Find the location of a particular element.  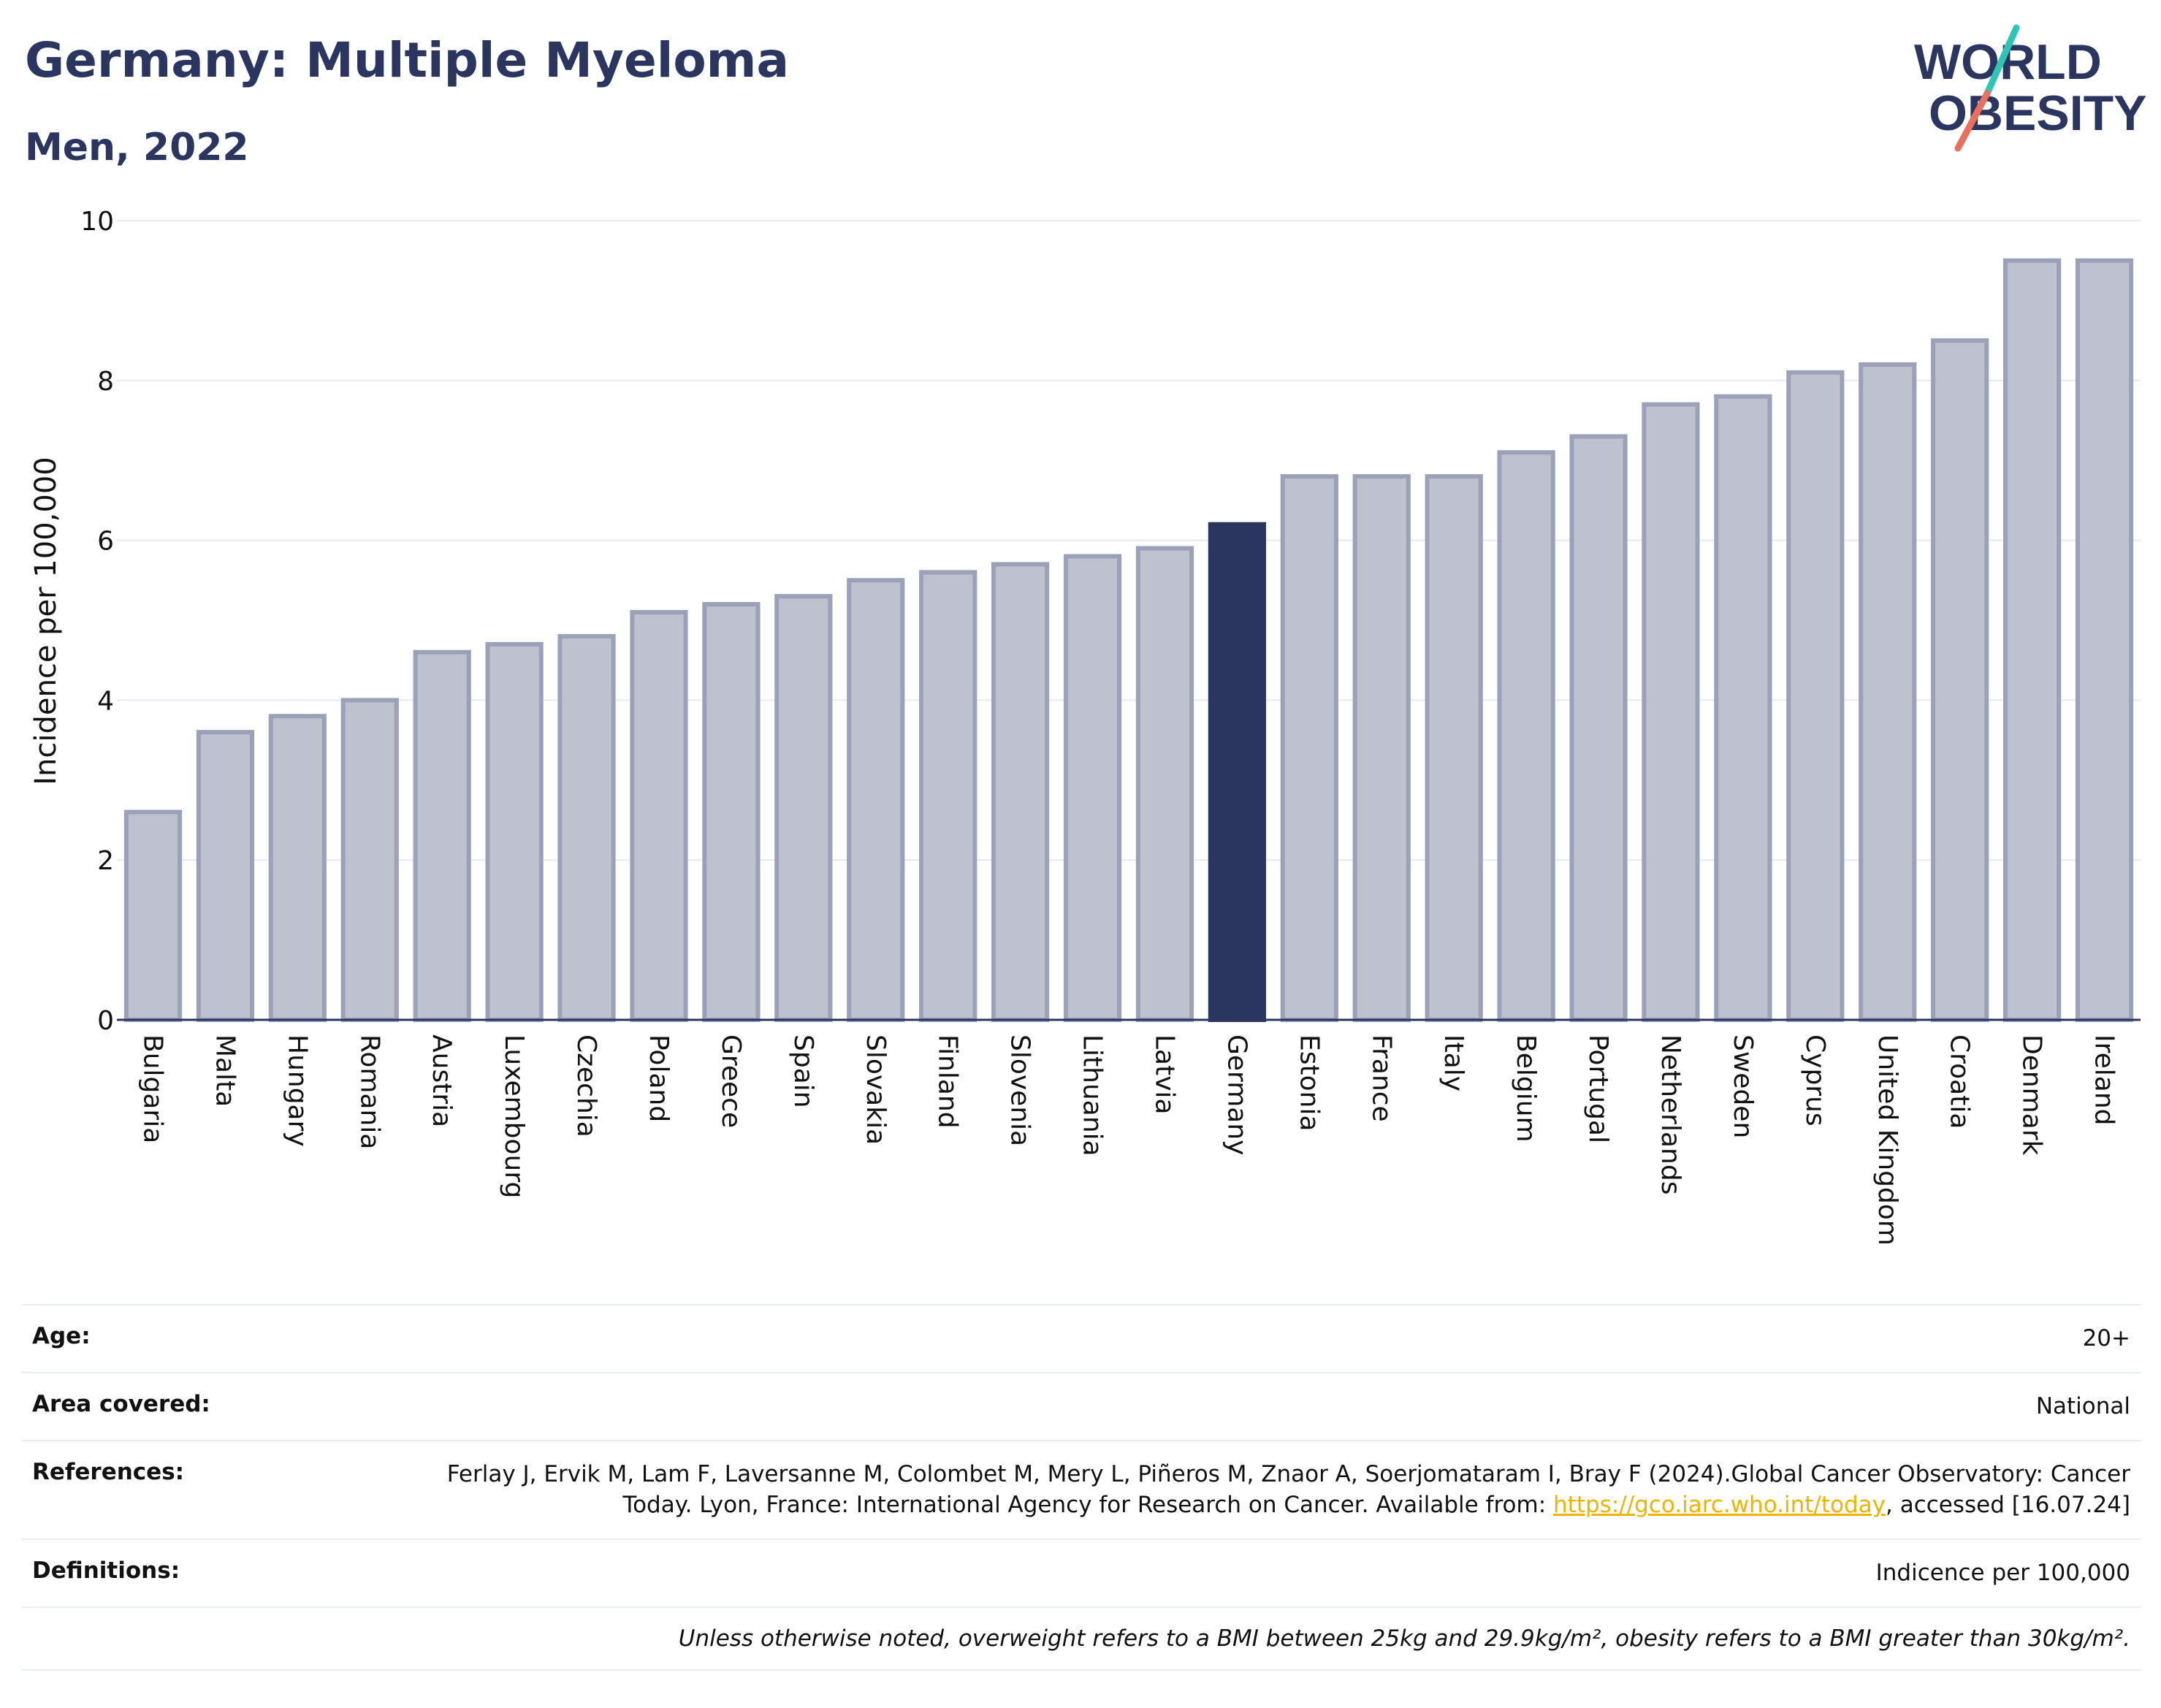

x-tick-label: Spain is located at coordinates (803, 1071).